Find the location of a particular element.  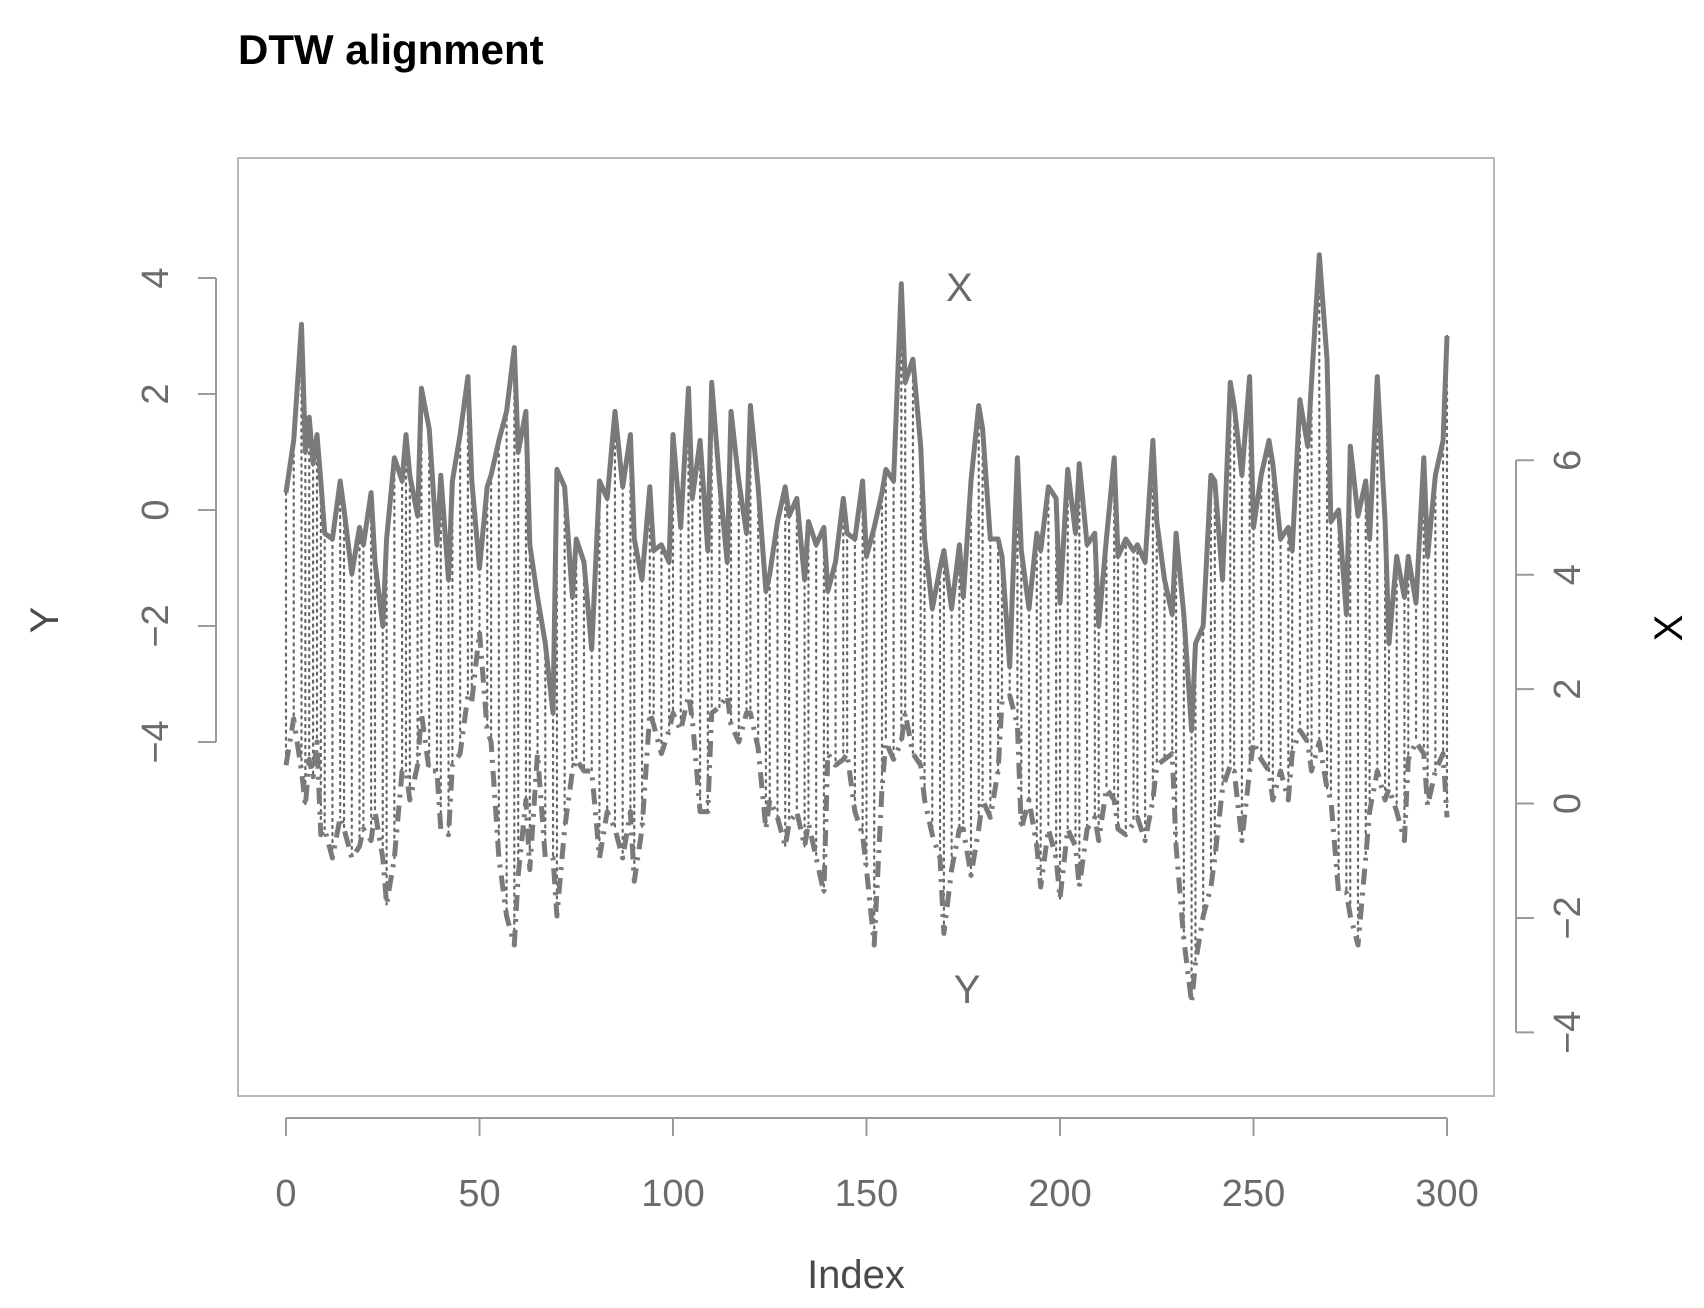

x-axis-label: Index is located at coordinates (856, 1275).